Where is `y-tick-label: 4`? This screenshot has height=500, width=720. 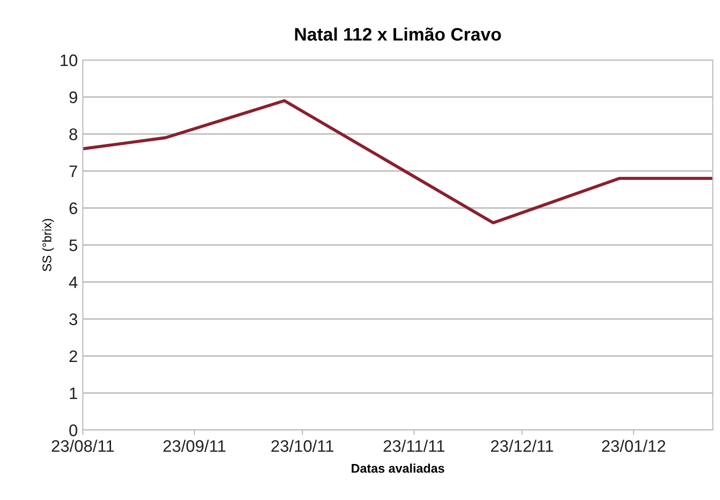 y-tick-label: 4 is located at coordinates (73, 282).